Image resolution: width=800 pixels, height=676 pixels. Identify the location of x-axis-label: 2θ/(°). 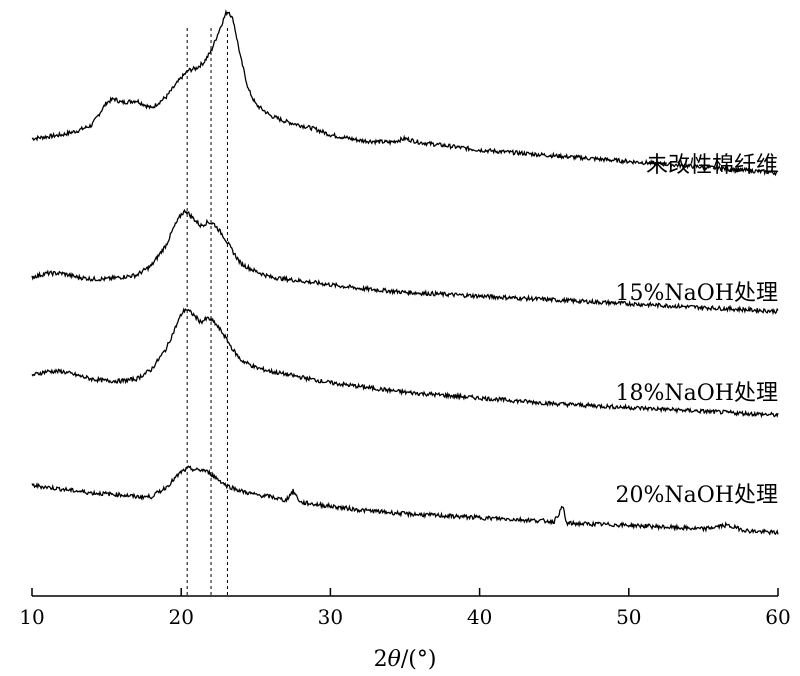
(405, 659).